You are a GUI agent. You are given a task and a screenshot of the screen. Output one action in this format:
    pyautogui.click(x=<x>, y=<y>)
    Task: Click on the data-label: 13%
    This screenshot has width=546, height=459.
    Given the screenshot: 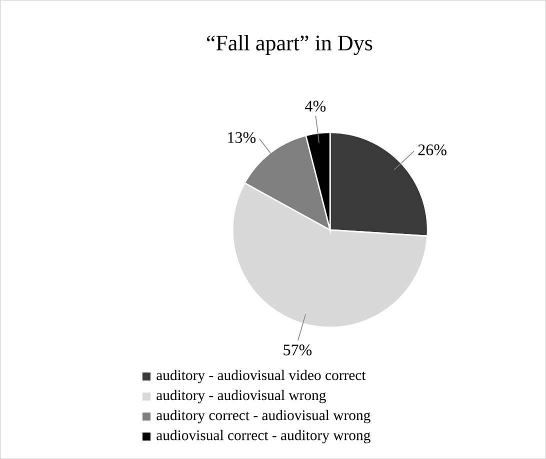 What is the action you would take?
    pyautogui.click(x=242, y=138)
    